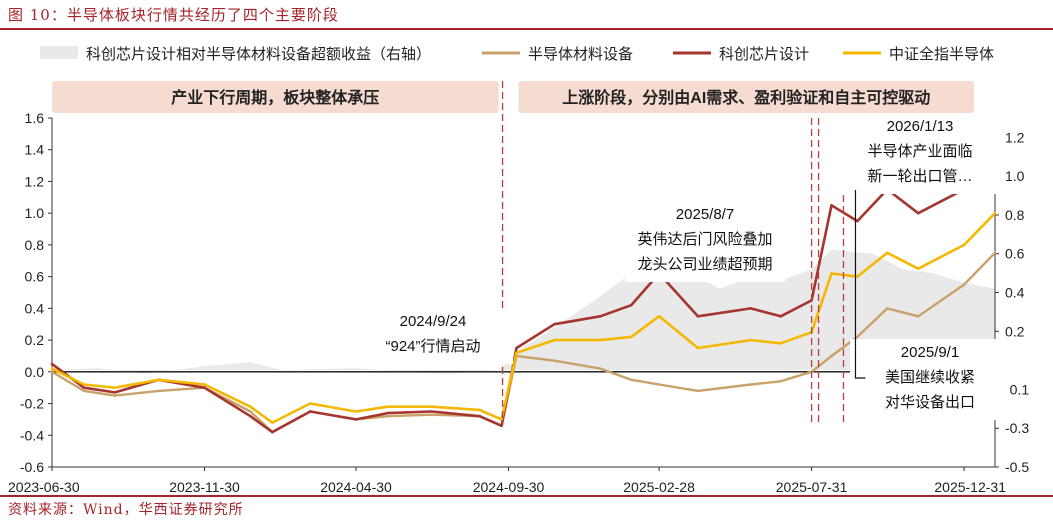  What do you see at coordinates (432, 346) in the screenshot?
I see `annotation-line: “924”行情启动` at bounding box center [432, 346].